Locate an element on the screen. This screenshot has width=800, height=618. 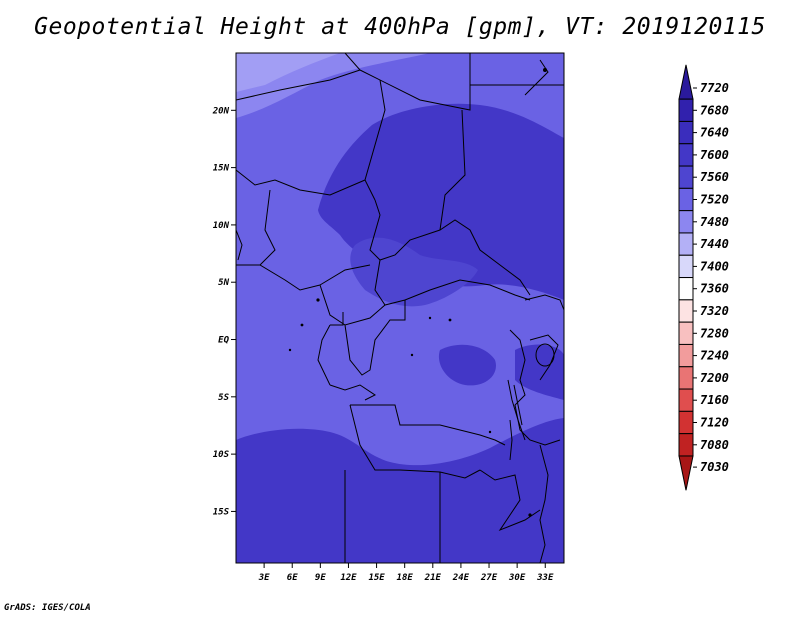
colorbar-label: 7320 is located at coordinates (714, 311).